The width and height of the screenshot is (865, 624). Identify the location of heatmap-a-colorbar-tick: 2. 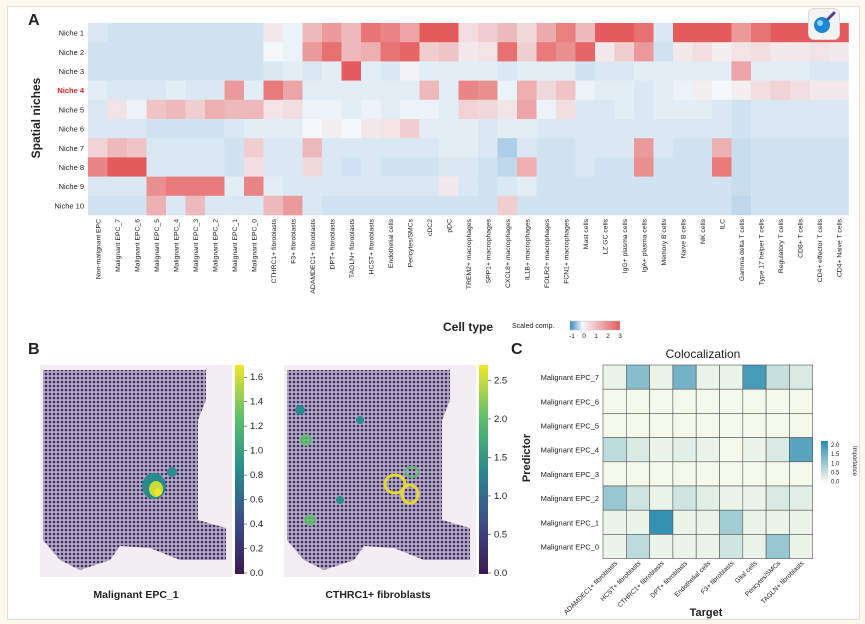
(608, 336).